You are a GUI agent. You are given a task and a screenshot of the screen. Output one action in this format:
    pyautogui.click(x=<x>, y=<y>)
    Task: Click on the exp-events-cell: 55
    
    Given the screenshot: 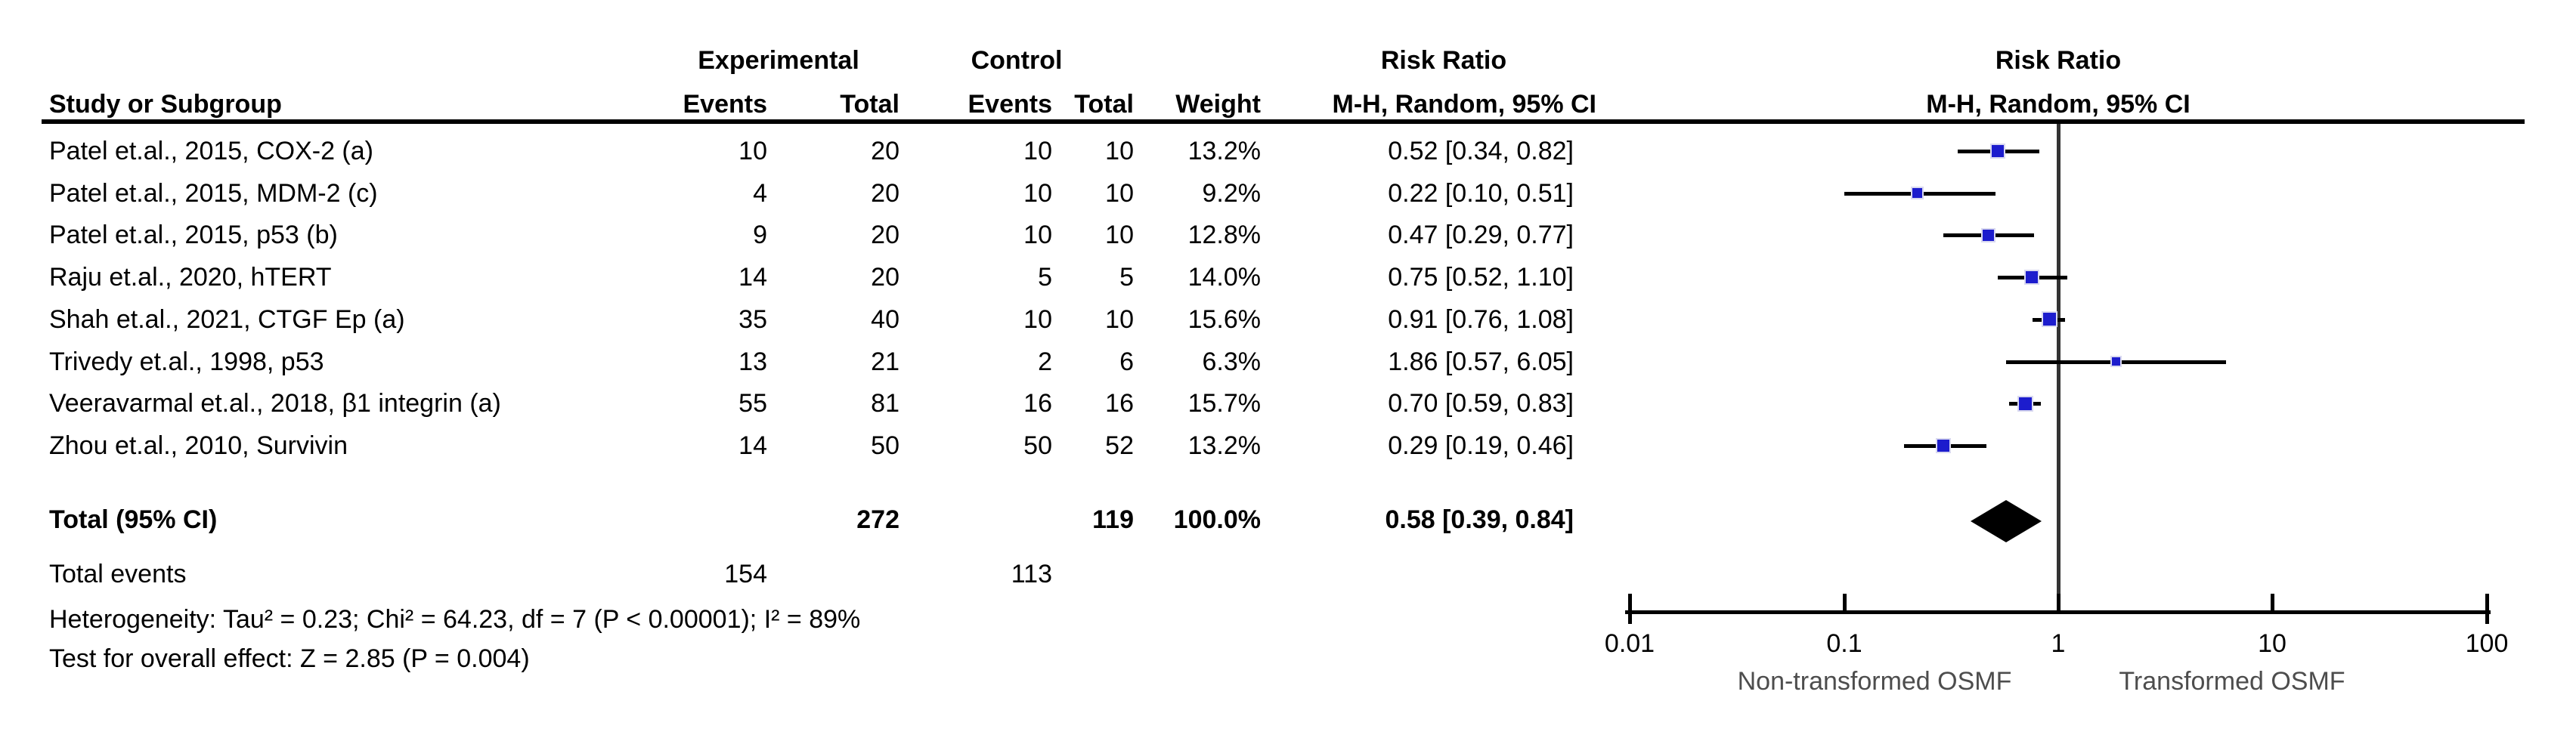 What is the action you would take?
    pyautogui.click(x=752, y=404)
    